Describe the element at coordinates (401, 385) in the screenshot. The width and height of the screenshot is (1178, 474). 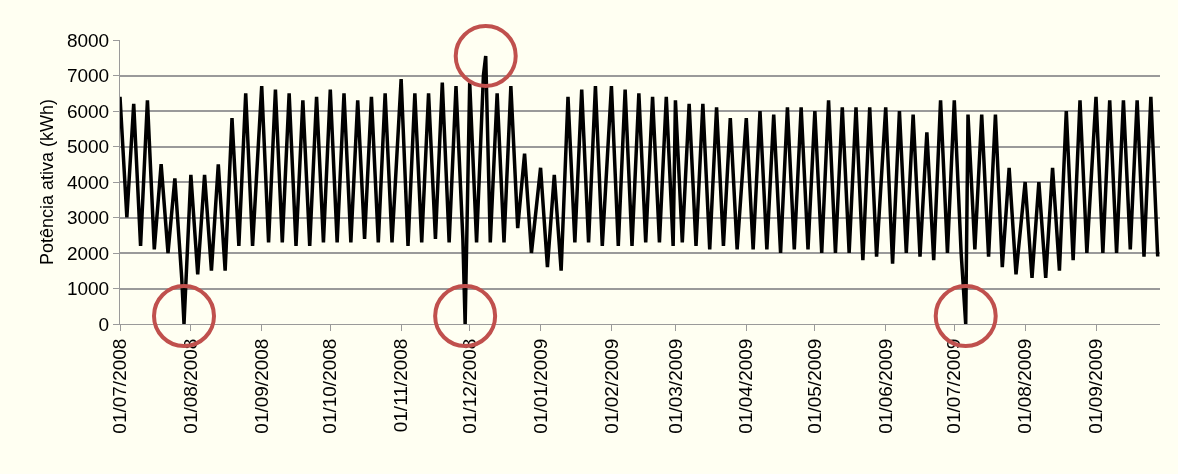
I see `x-tick-label: 01/11/2008` at that location.